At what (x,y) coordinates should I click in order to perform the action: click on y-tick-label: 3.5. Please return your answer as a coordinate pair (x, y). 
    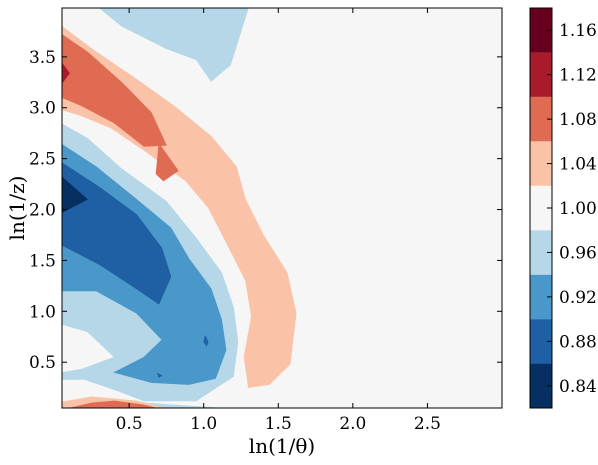
    Looking at the image, I should click on (42, 58).